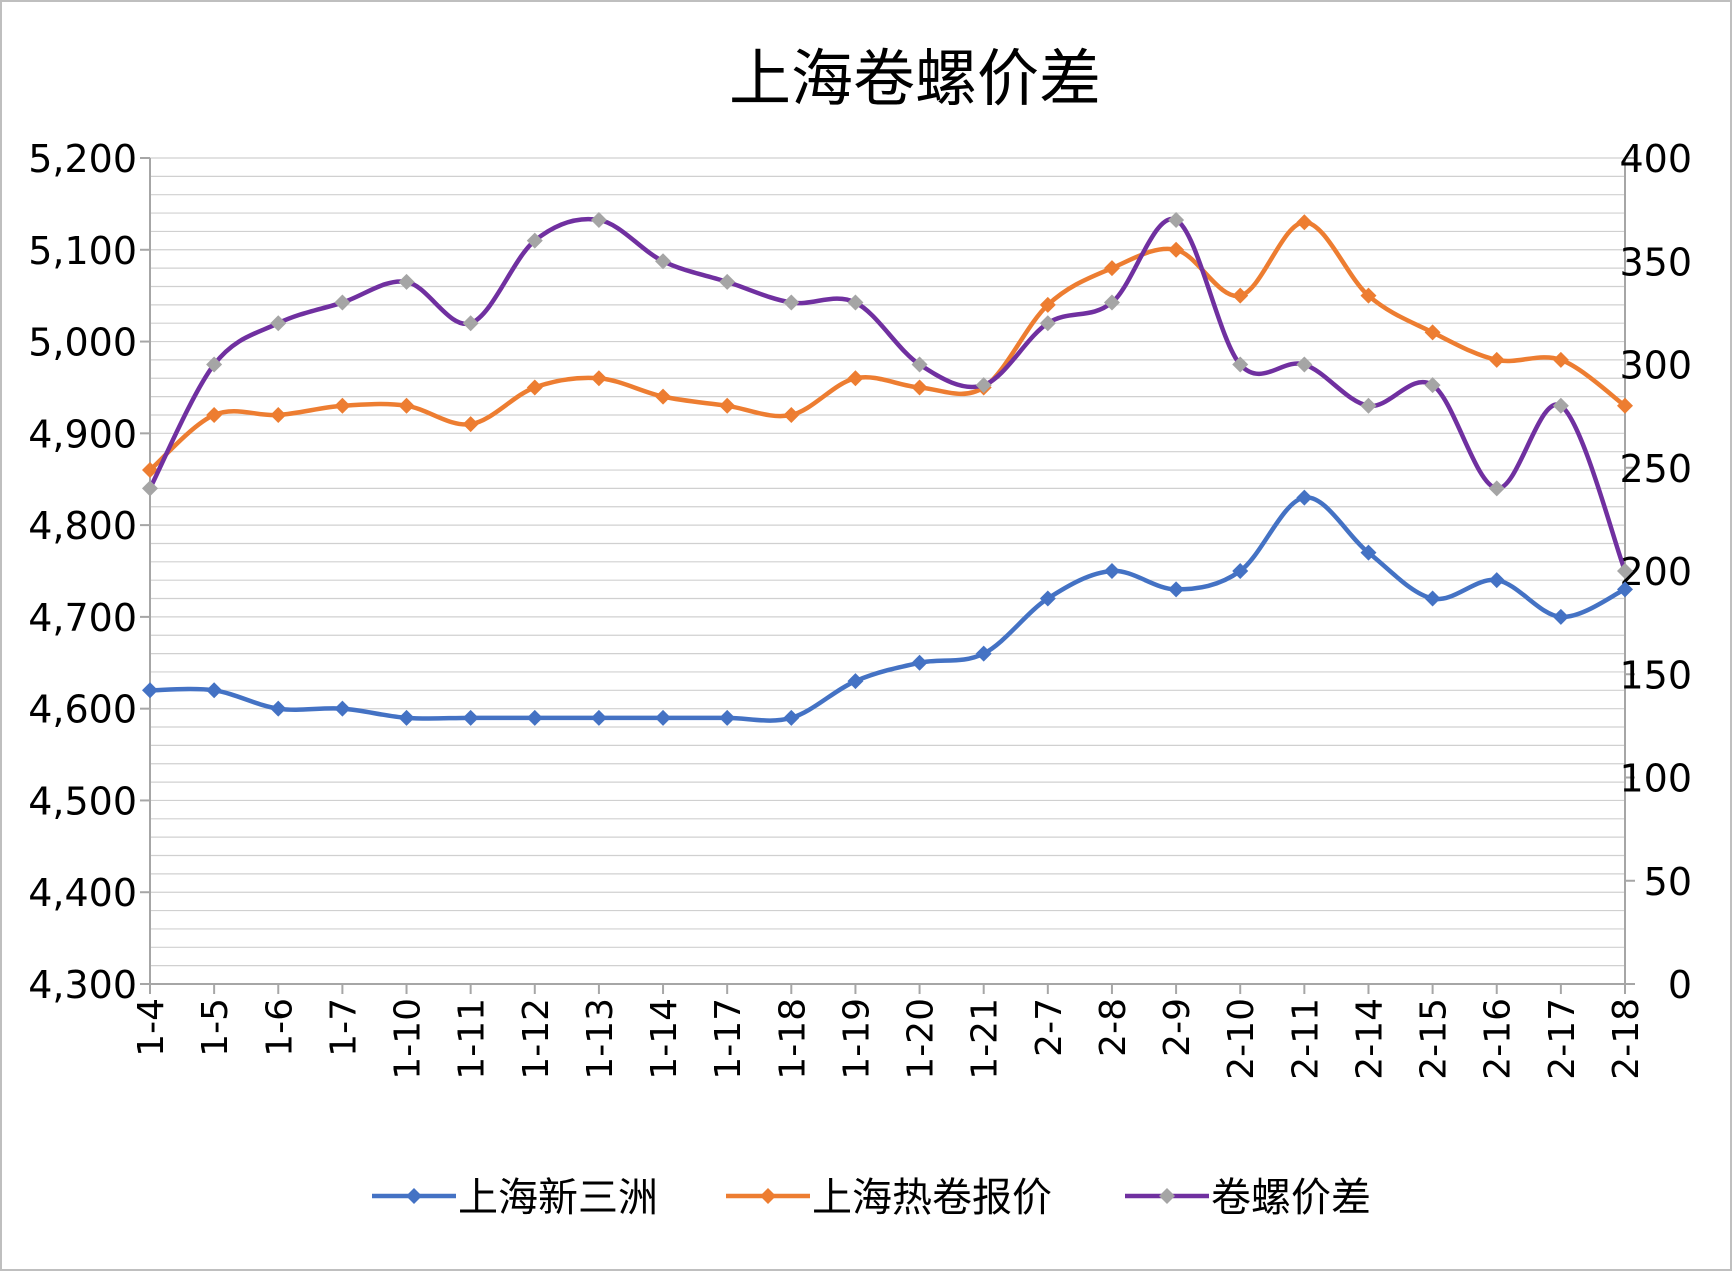  I want to click on y-right-tick-label: 300, so click(1655, 366).